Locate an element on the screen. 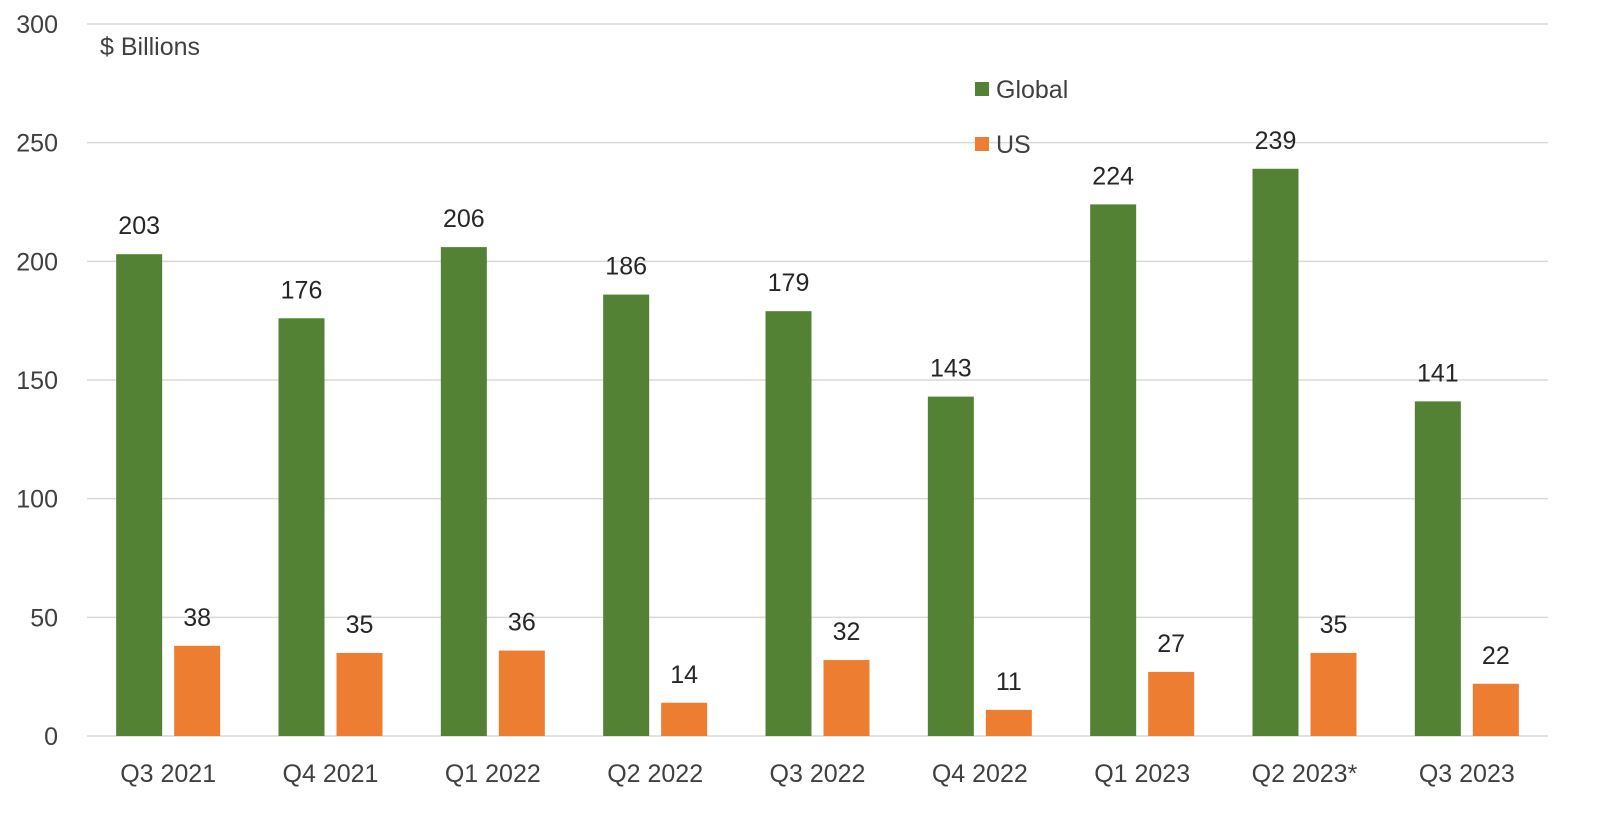 This screenshot has height=817, width=1600. bar-us-q1-2023 is located at coordinates (1171, 703).